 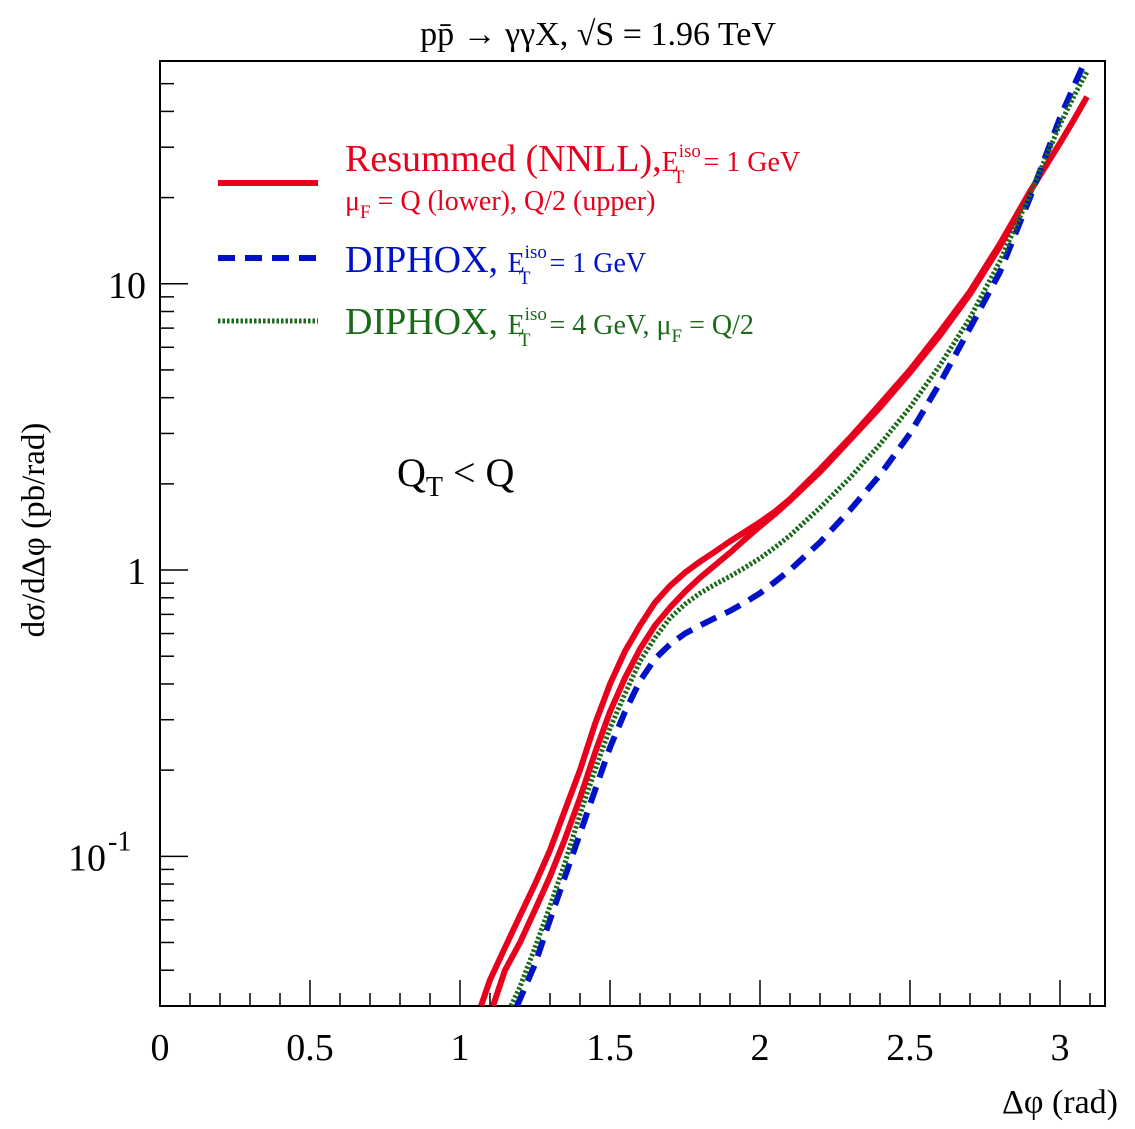 I want to click on x-tick-label: 2, so click(x=760, y=1048).